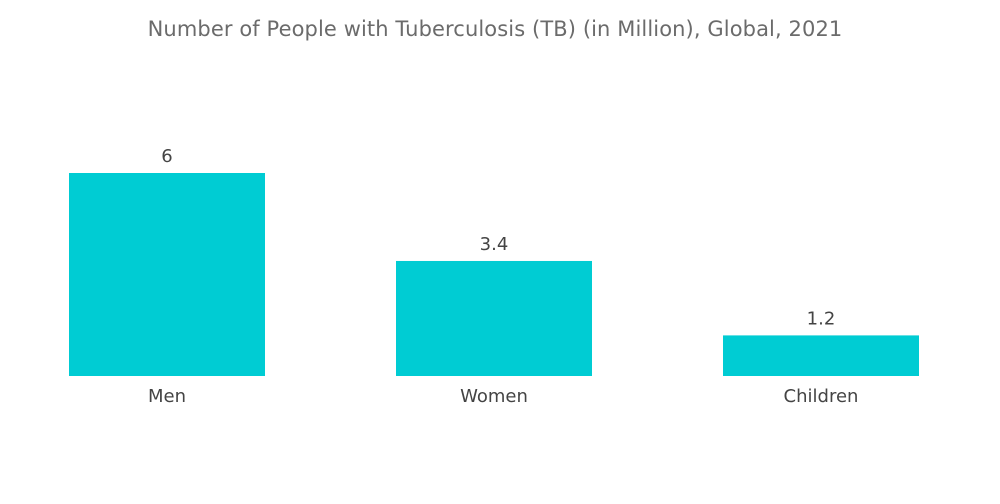  What do you see at coordinates (167, 274) in the screenshot?
I see `bar-men` at bounding box center [167, 274].